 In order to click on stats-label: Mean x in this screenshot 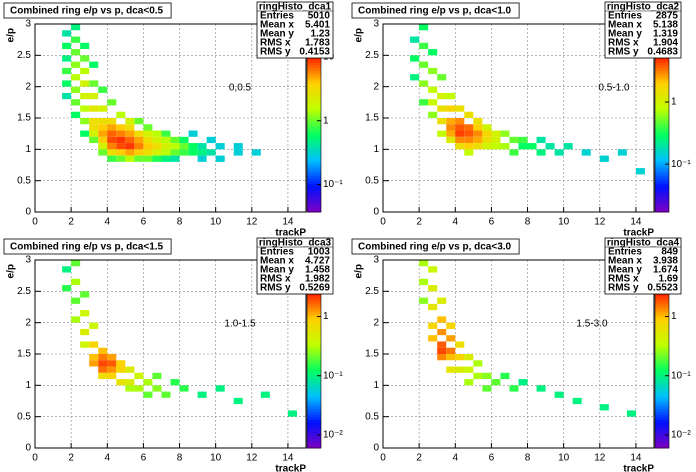, I will do `click(277, 25)`.